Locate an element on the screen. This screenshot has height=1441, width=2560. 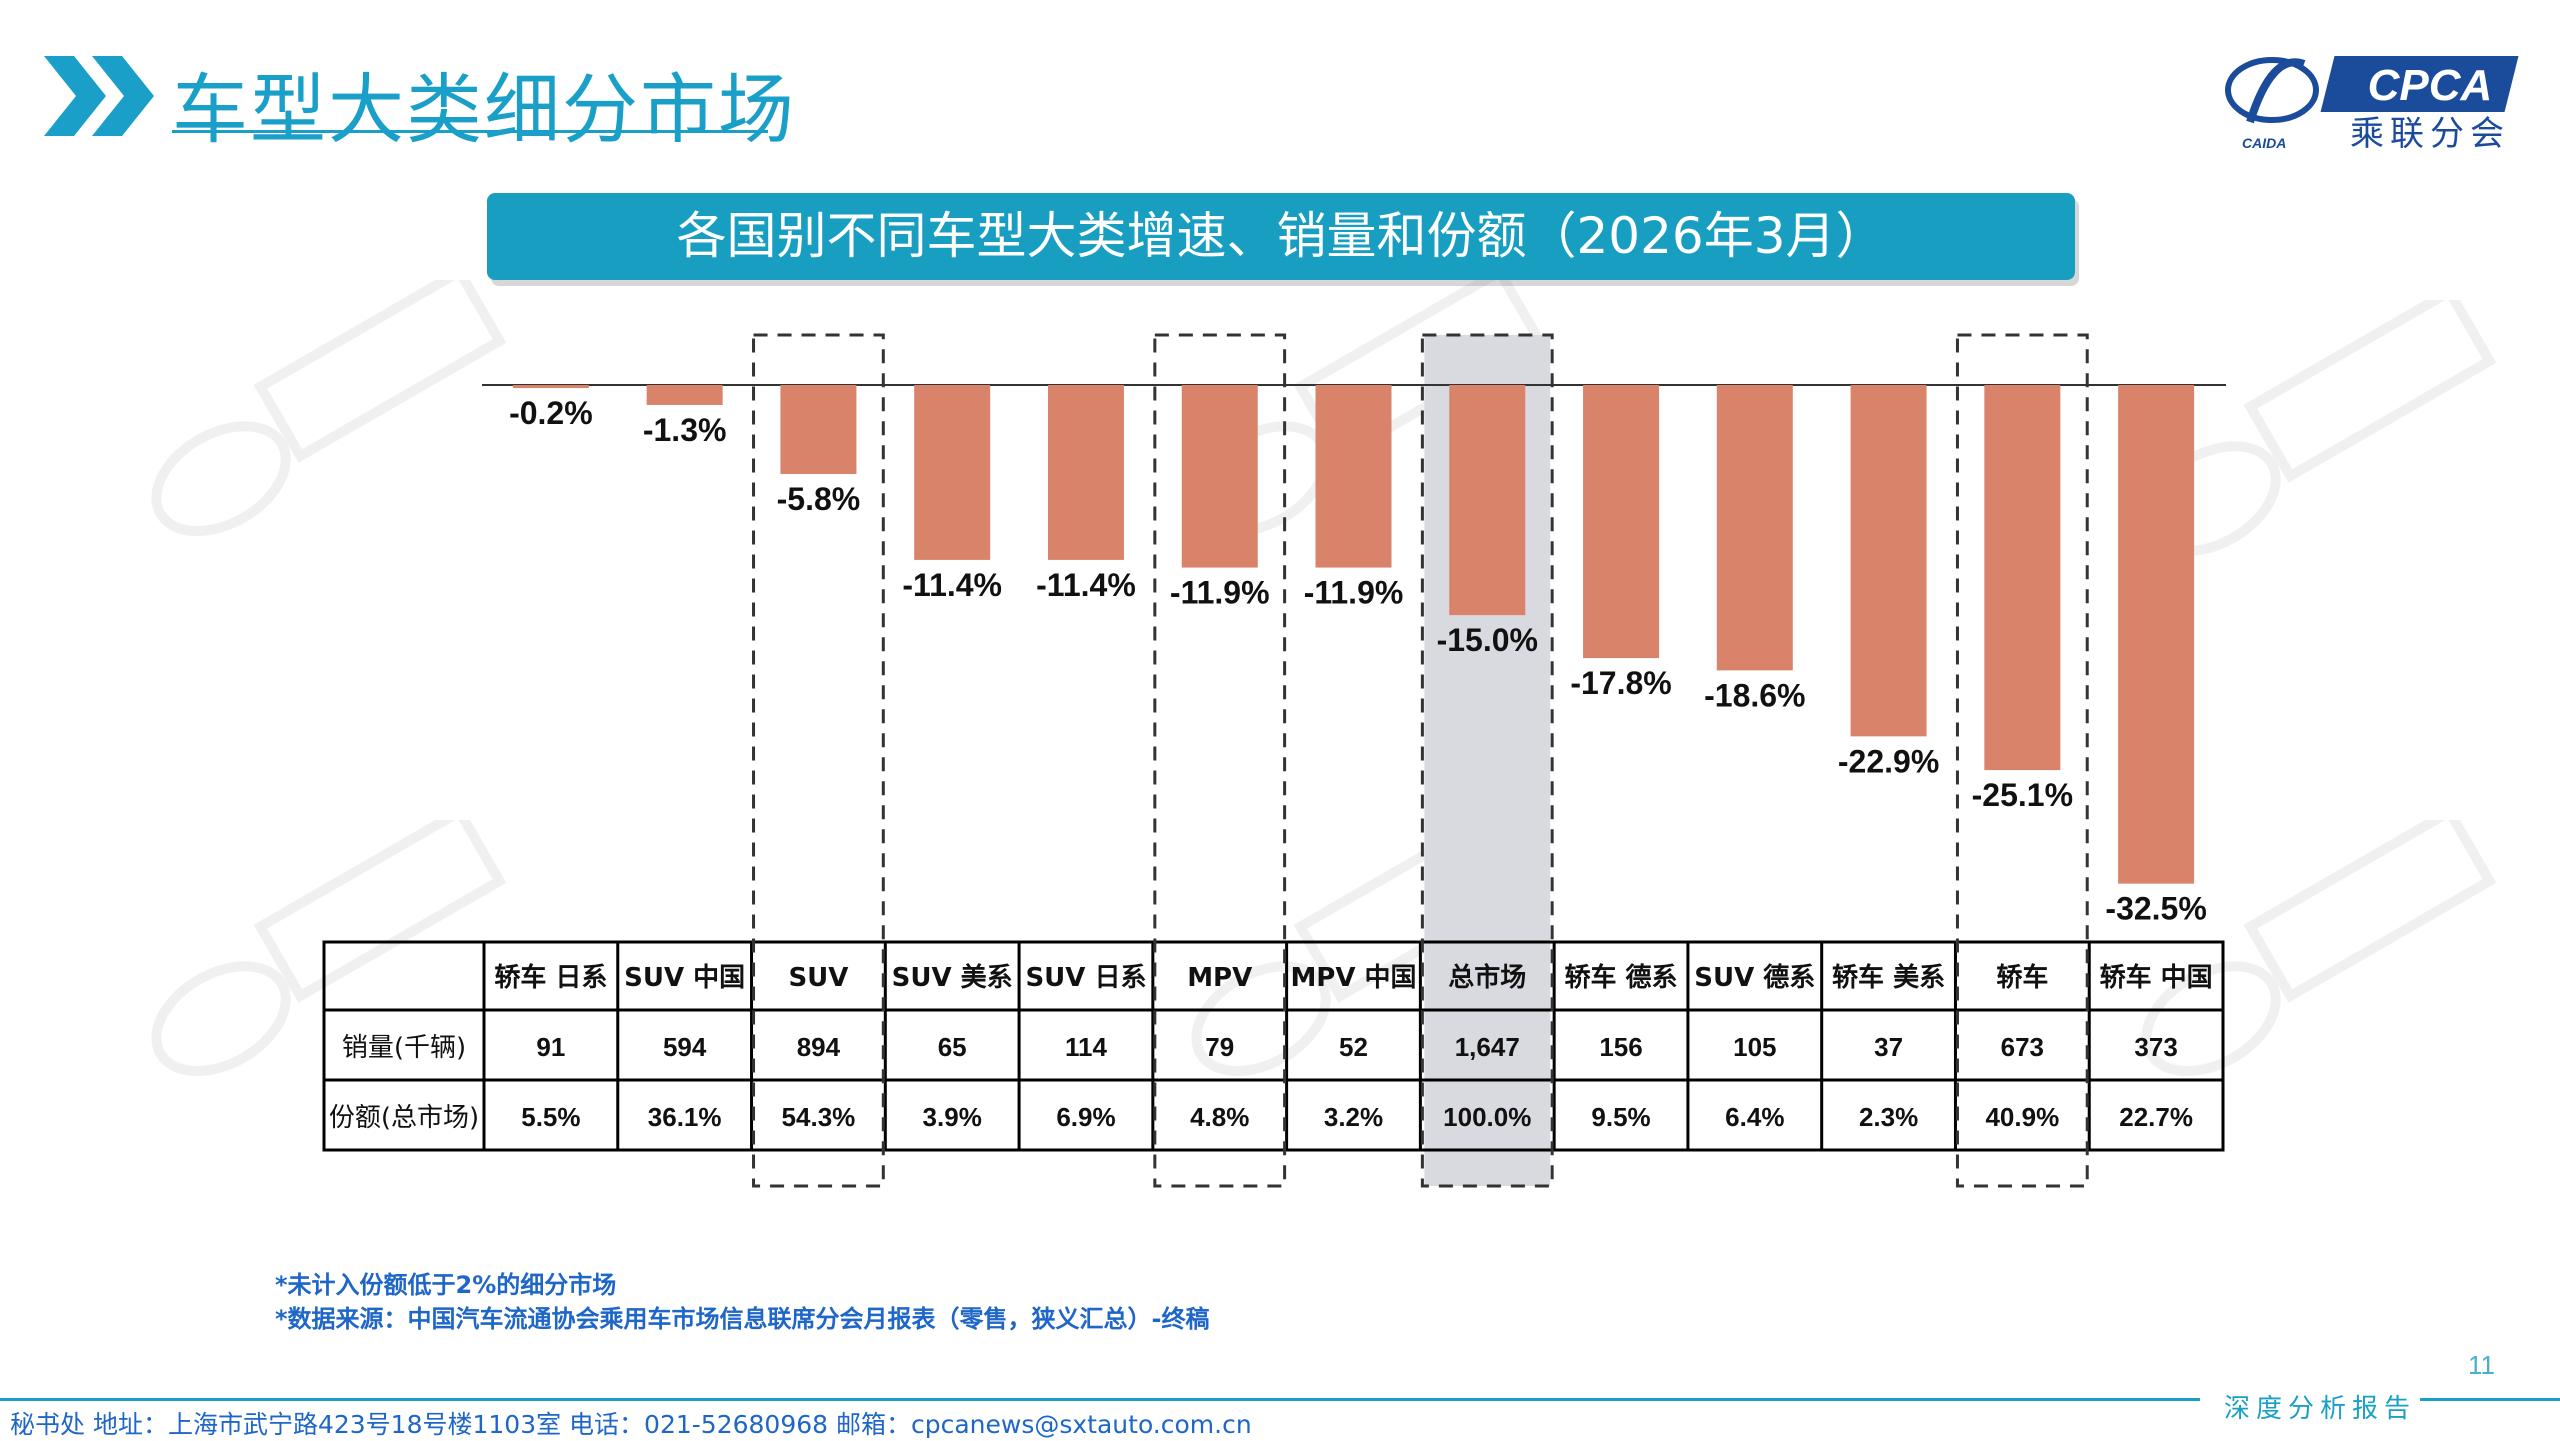
table-cell-1-10: 2.3% is located at coordinates (1888, 1117).